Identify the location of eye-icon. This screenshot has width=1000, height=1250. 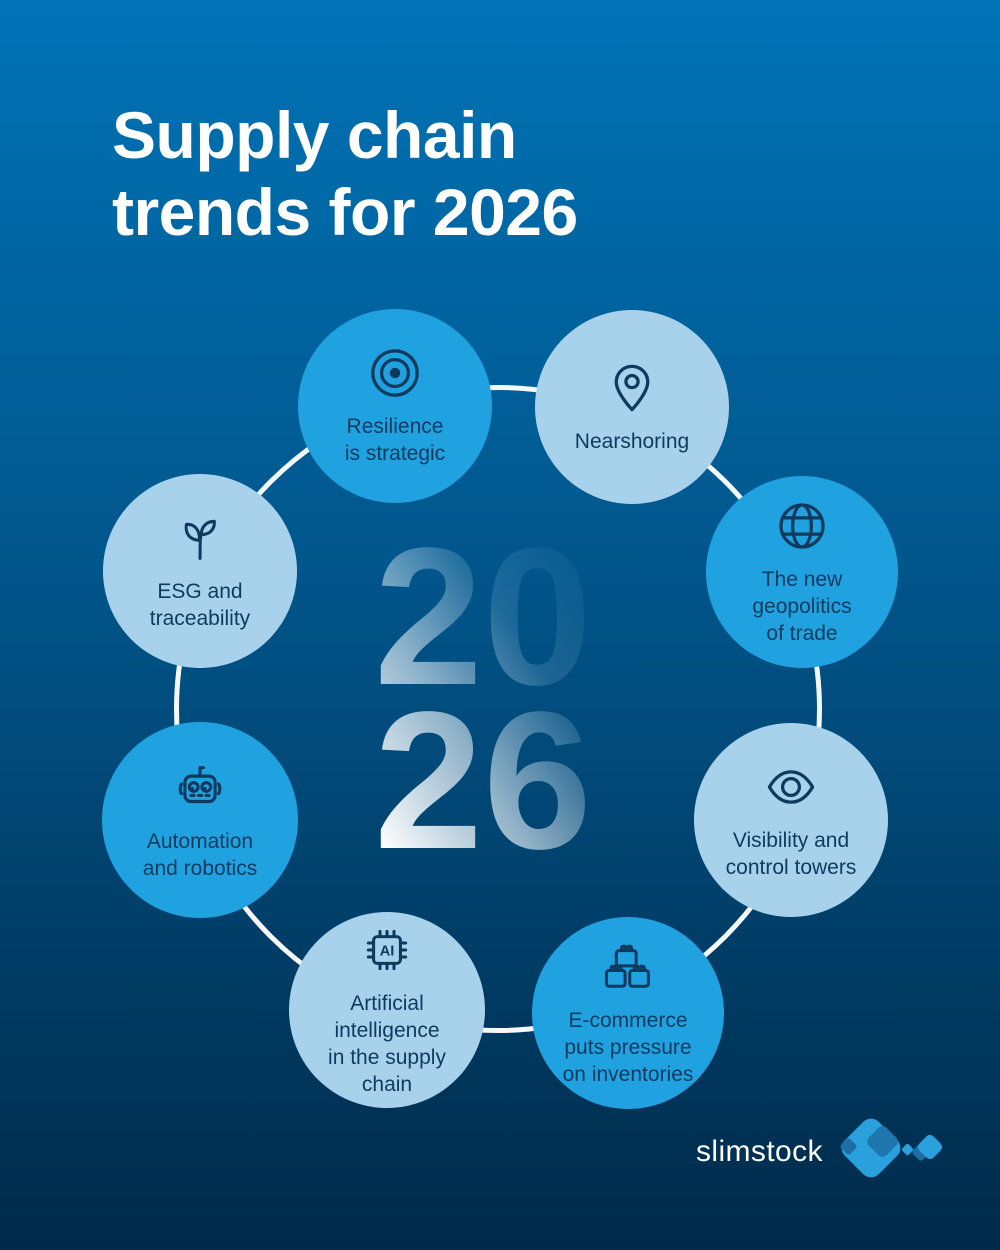
(791, 787).